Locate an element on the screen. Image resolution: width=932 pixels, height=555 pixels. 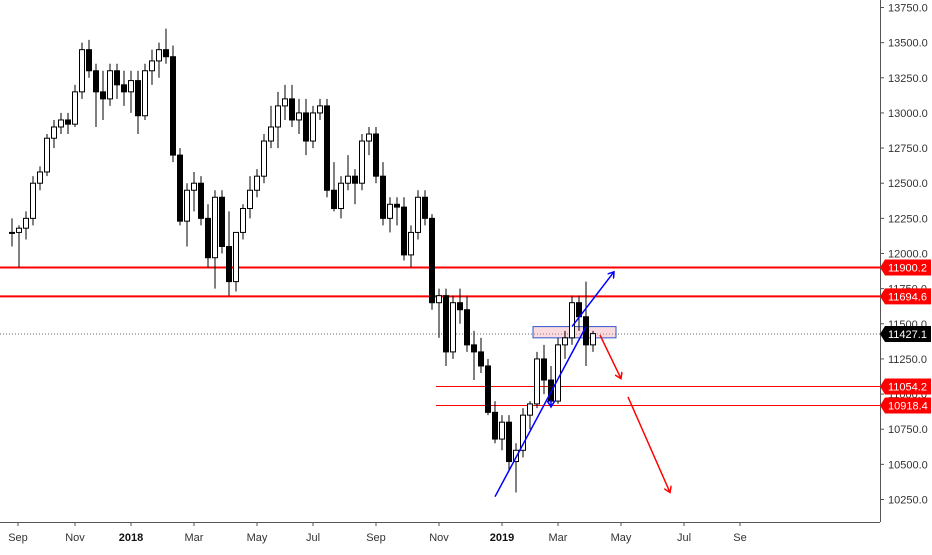
y-tick-label: 12250.0 is located at coordinates (908, 219).